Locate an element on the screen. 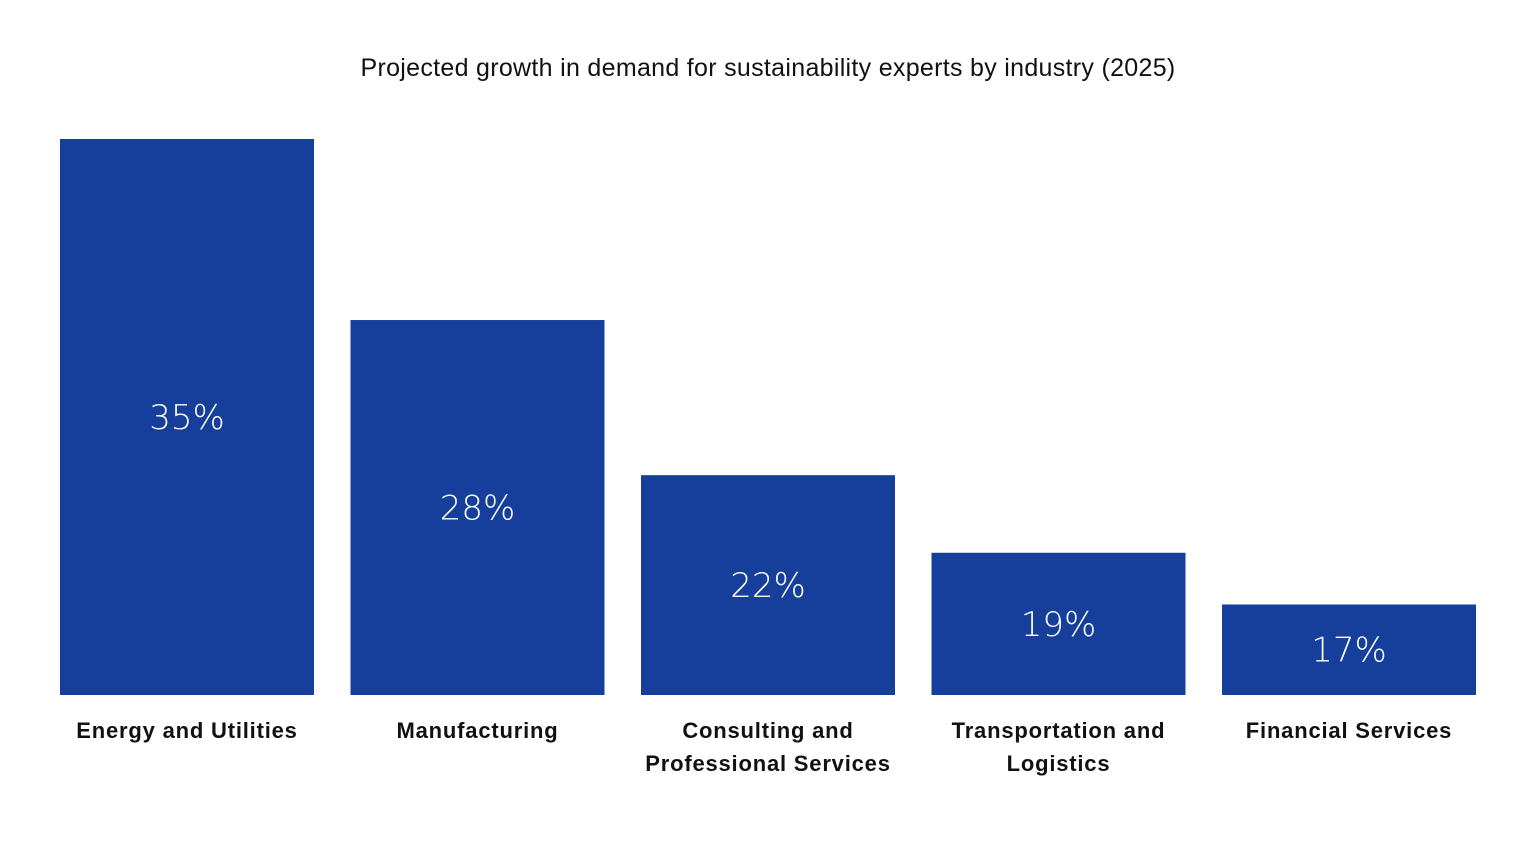 The height and width of the screenshot is (864, 1536). x-tick-label: Manufacturing is located at coordinates (477, 730).